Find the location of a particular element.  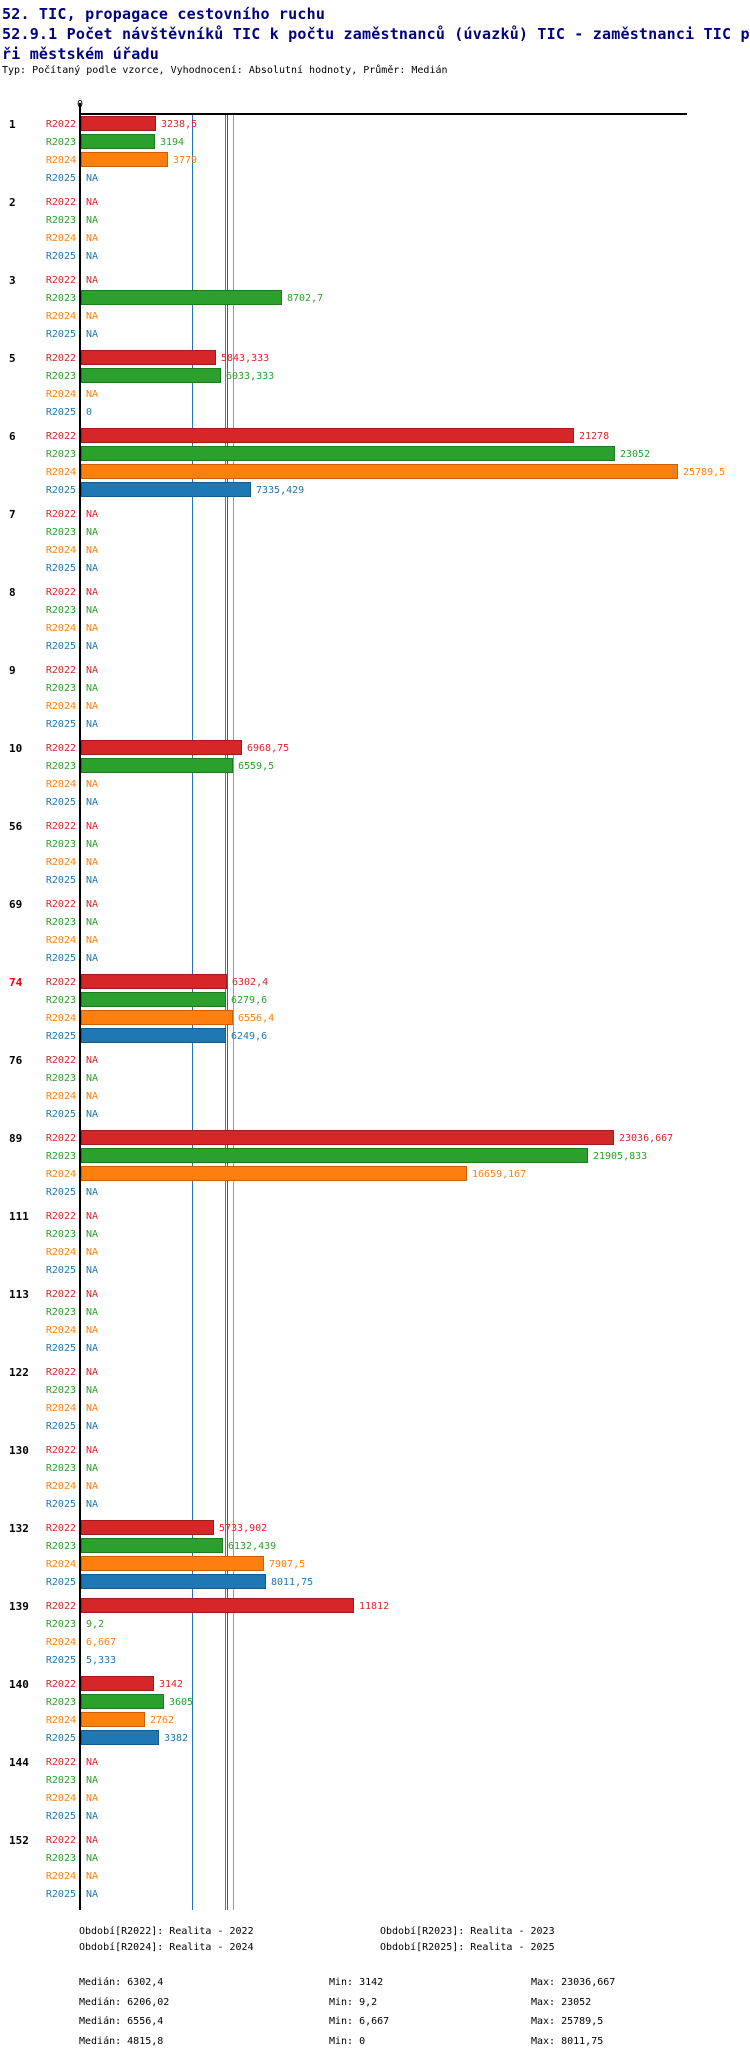

group-label-3: 3 is located at coordinates (12, 280).